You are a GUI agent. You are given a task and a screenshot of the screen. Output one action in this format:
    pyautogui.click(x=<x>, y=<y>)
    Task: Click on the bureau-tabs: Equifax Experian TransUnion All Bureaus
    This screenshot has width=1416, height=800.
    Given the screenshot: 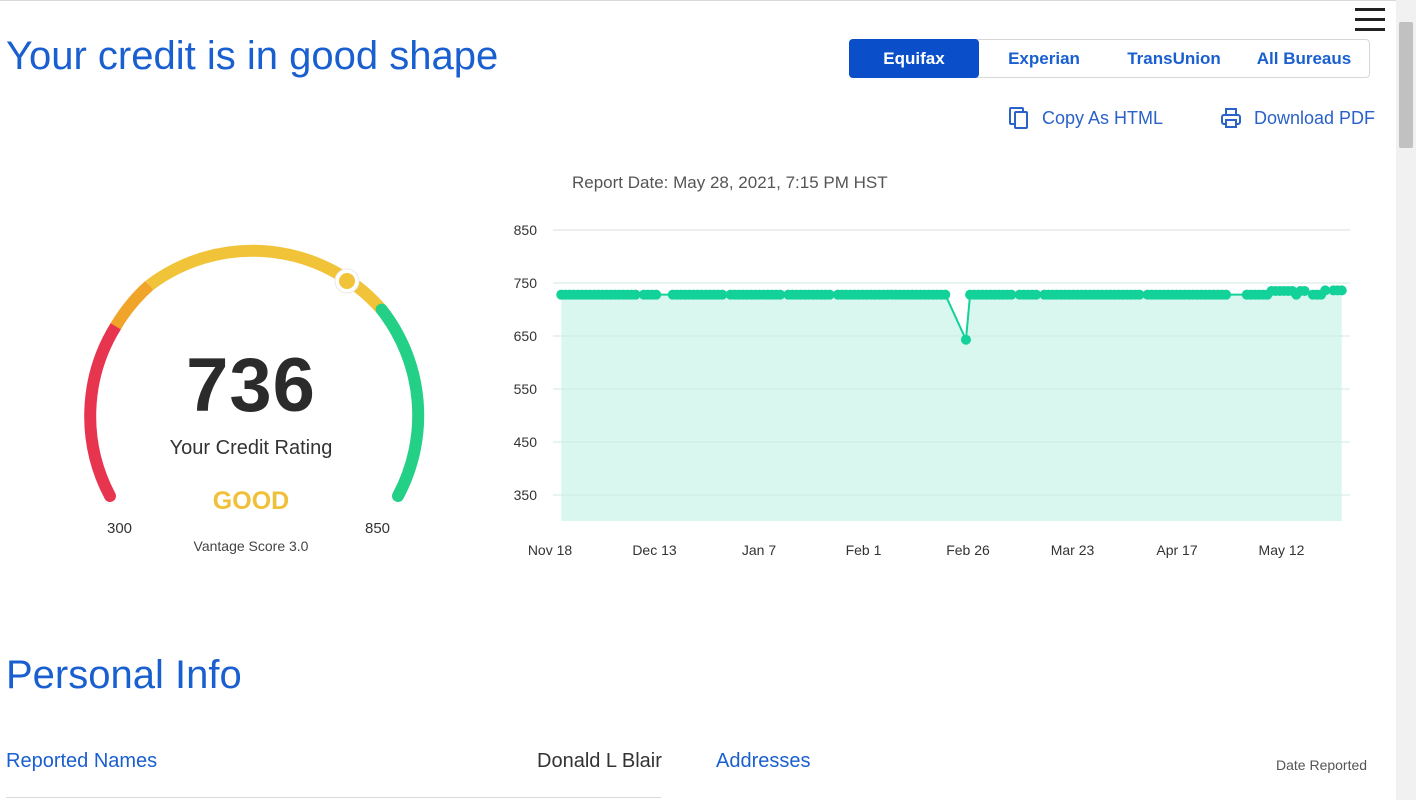 What is the action you would take?
    pyautogui.click(x=1109, y=58)
    